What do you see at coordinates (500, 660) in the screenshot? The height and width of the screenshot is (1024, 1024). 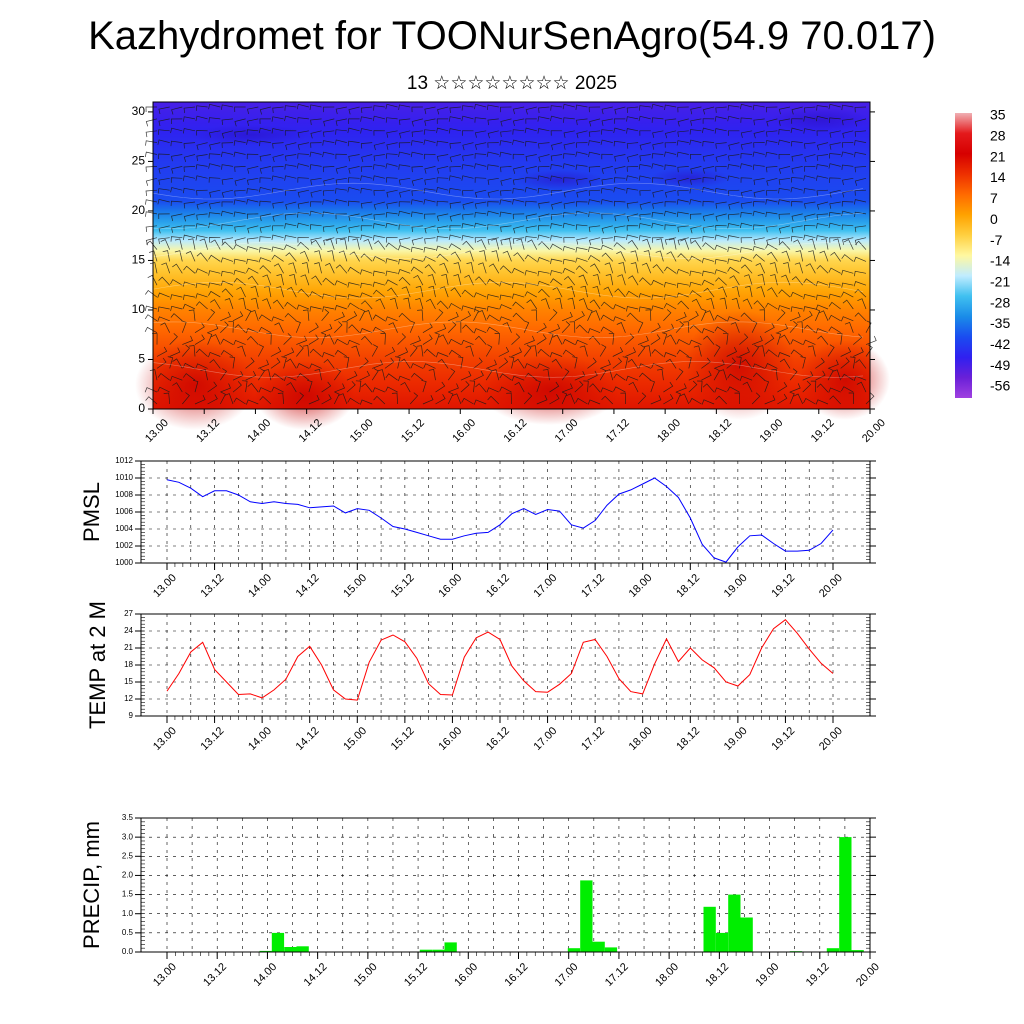 I see `temp-2m-series-line` at bounding box center [500, 660].